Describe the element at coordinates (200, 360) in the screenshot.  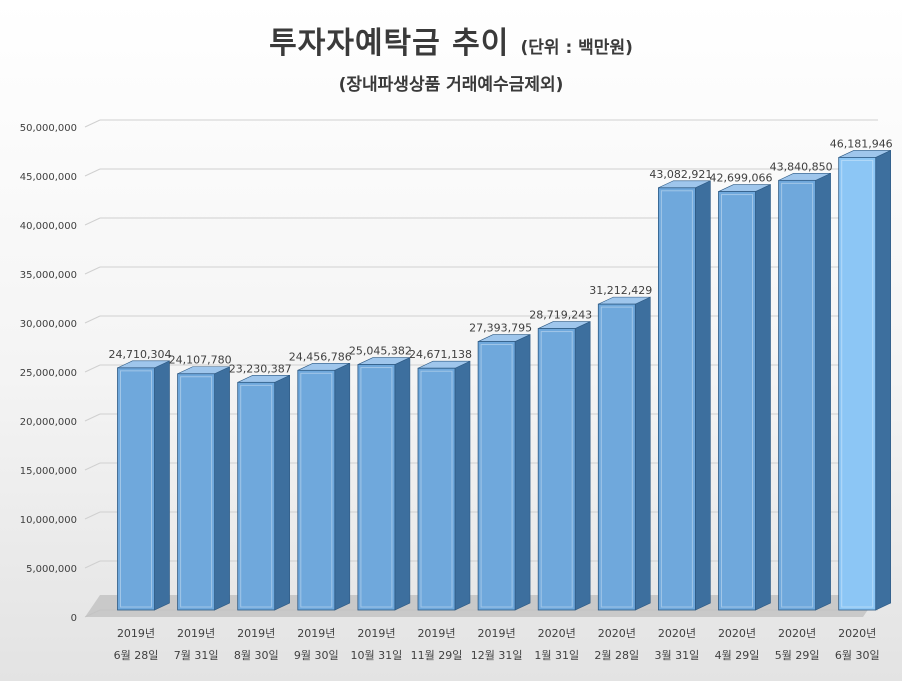
I see `data-label: 24,107,780` at that location.